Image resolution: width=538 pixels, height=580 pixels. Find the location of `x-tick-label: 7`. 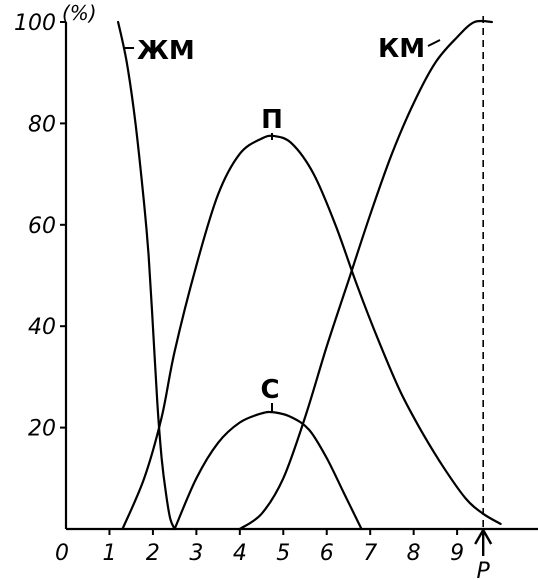

x-tick-label: 7 is located at coordinates (370, 553).